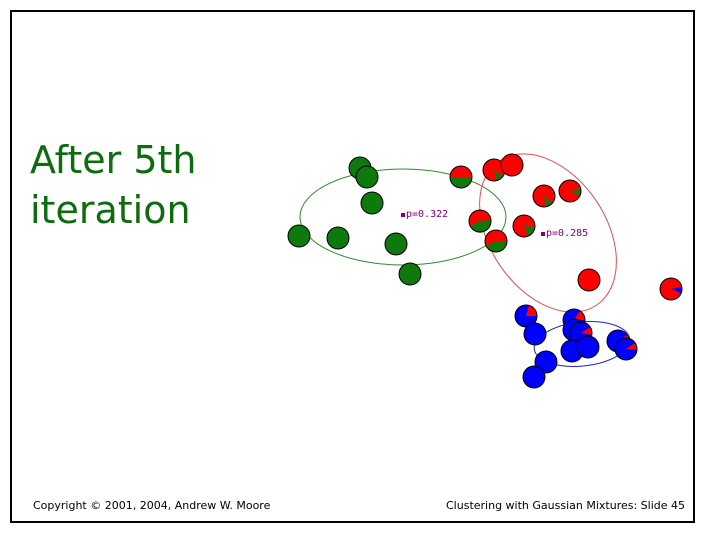 The width and height of the screenshot is (708, 535). What do you see at coordinates (543, 234) in the screenshot?
I see `red-component-center` at bounding box center [543, 234].